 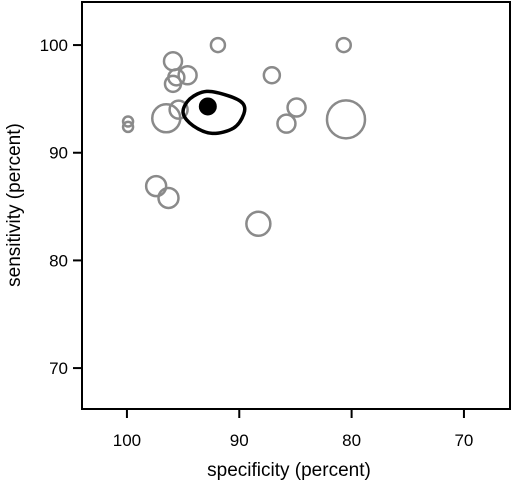 I want to click on summary-layer, so click(x=214, y=112).